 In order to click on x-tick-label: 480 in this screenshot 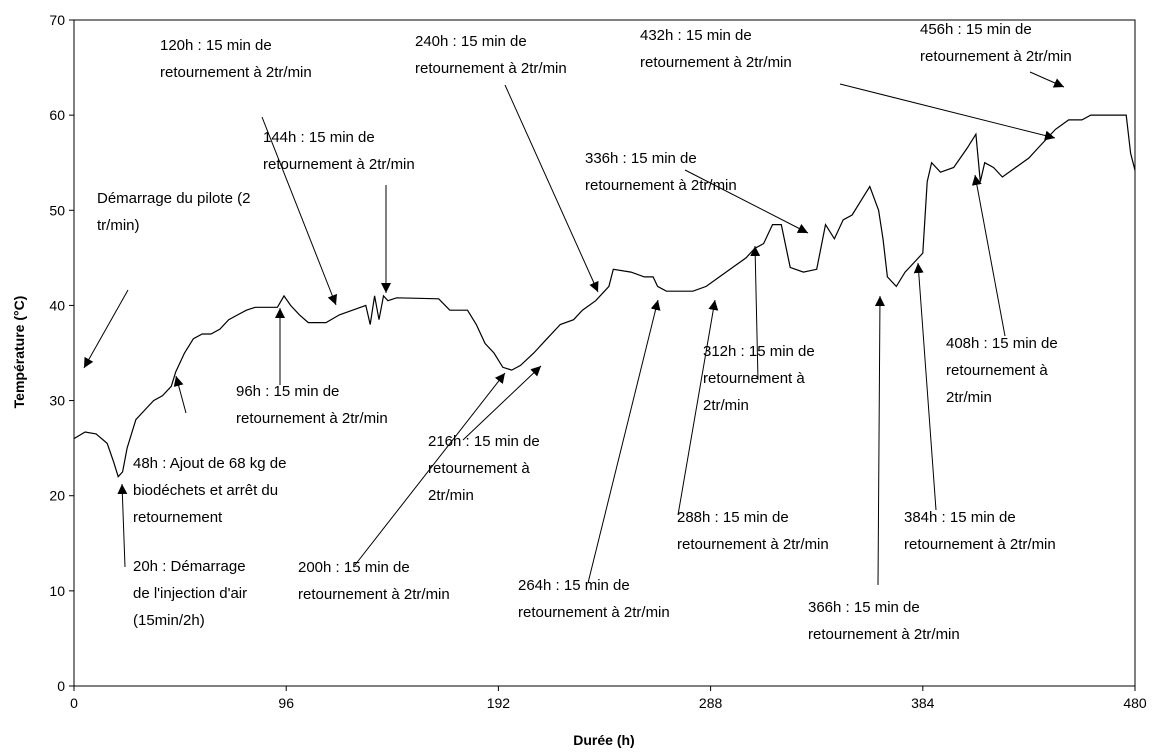, I will do `click(1135, 703)`.